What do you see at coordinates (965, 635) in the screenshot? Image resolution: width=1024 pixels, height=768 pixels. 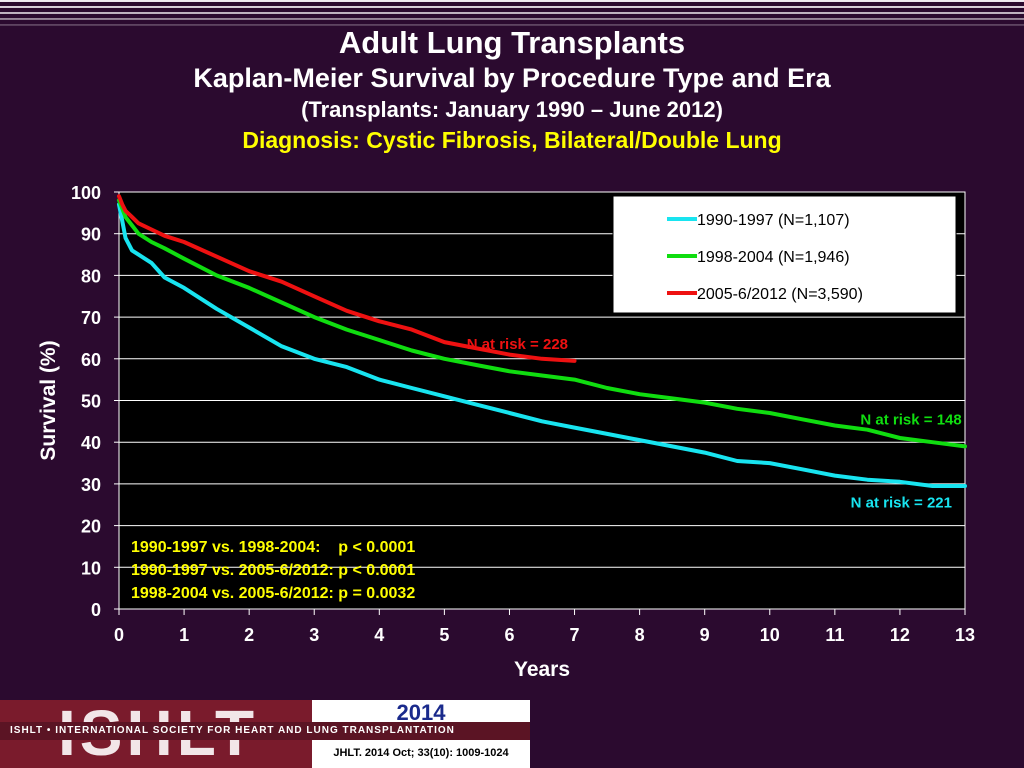 I see `x-tick-label: 13` at bounding box center [965, 635].